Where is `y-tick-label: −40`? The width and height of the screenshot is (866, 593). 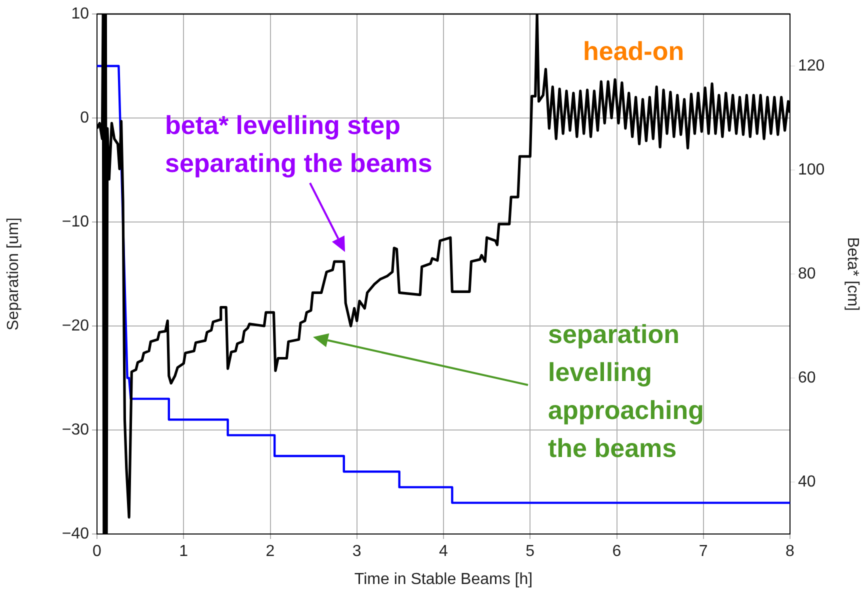
y-tick-label: −40 is located at coordinates (76, 533).